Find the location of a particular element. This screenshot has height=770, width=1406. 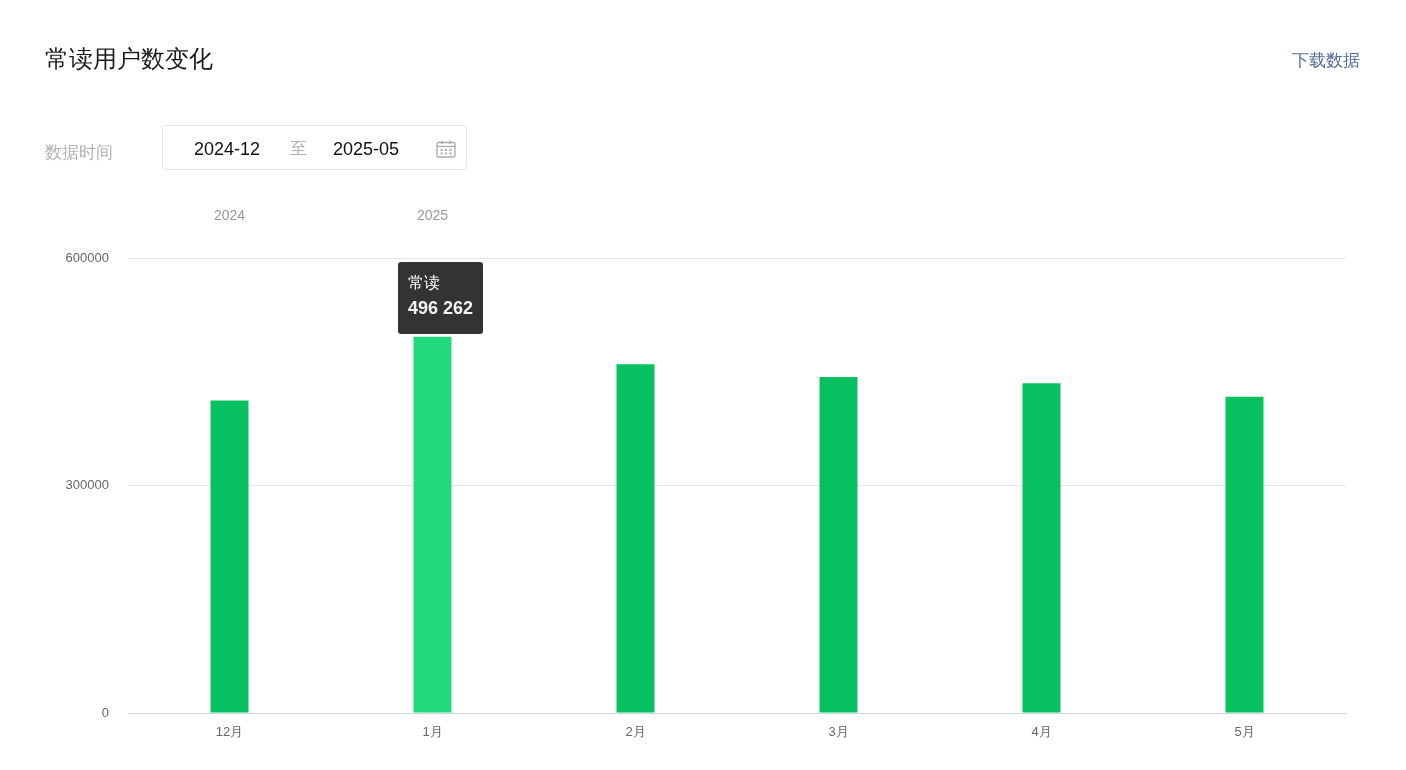

x-tick-label: 2月 is located at coordinates (635, 732).